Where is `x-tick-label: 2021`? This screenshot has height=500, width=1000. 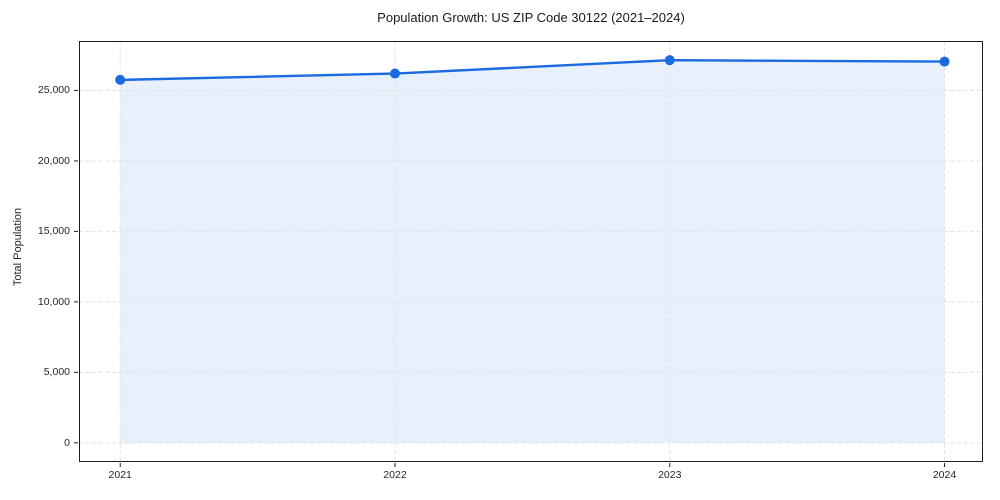 x-tick-label: 2021 is located at coordinates (120, 475).